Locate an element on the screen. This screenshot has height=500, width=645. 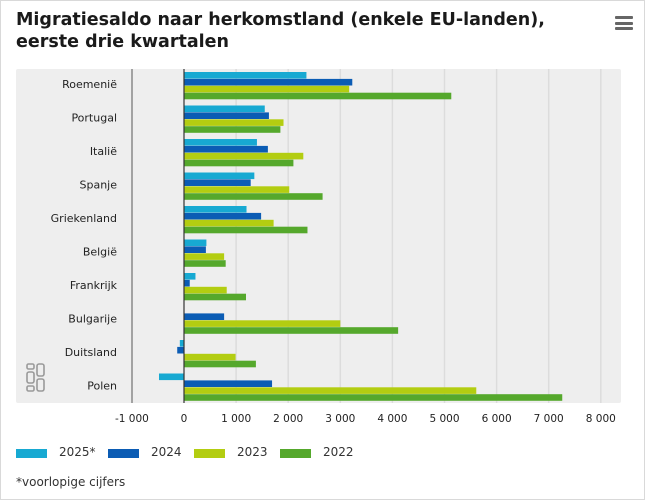
category-label: Italië is located at coordinates (103, 151).